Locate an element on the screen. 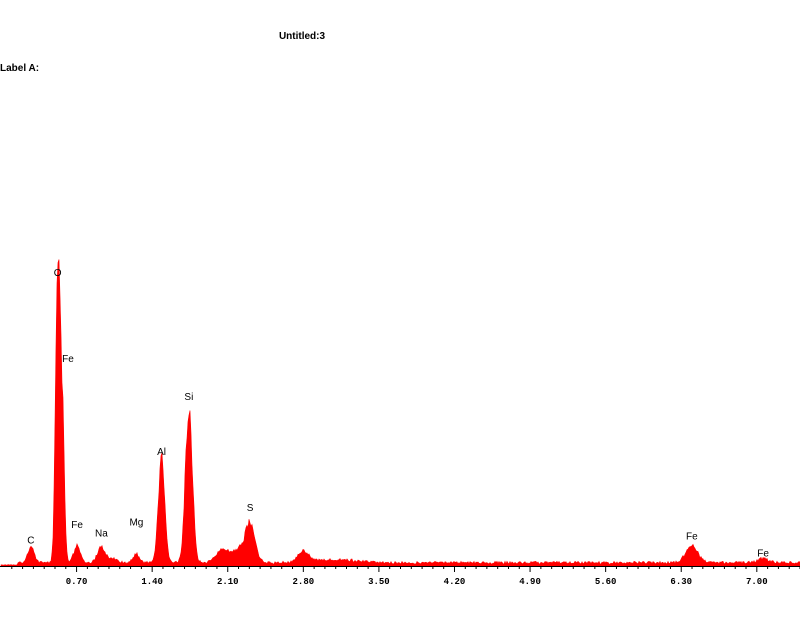 Image resolution: width=800 pixels, height=630 pixels. x-tick-label: 4.90 is located at coordinates (530, 582).